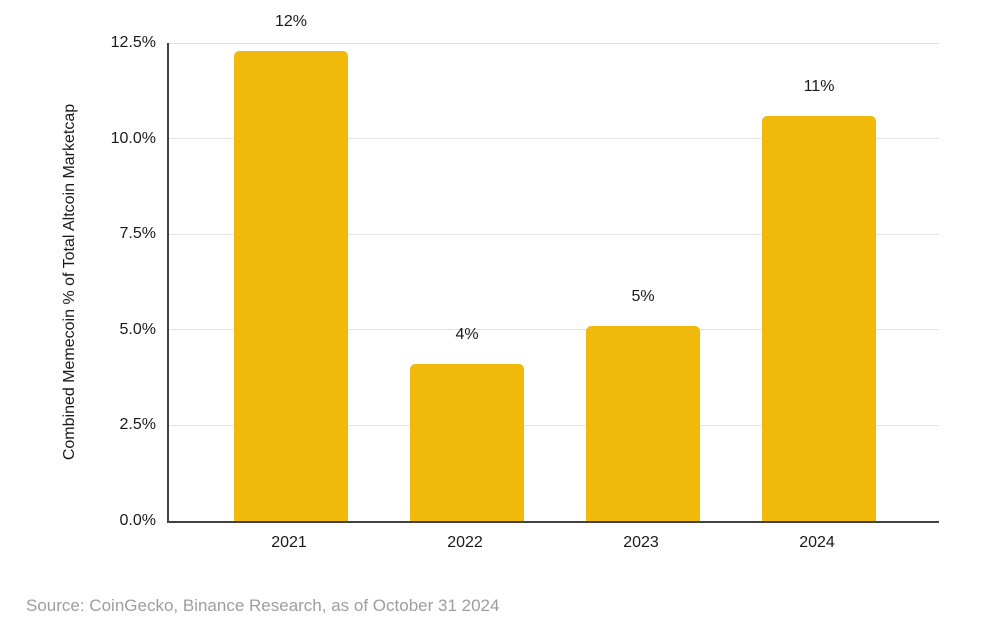 The image size is (986, 640). Describe the element at coordinates (819, 318) in the screenshot. I see `bar-2024` at that location.